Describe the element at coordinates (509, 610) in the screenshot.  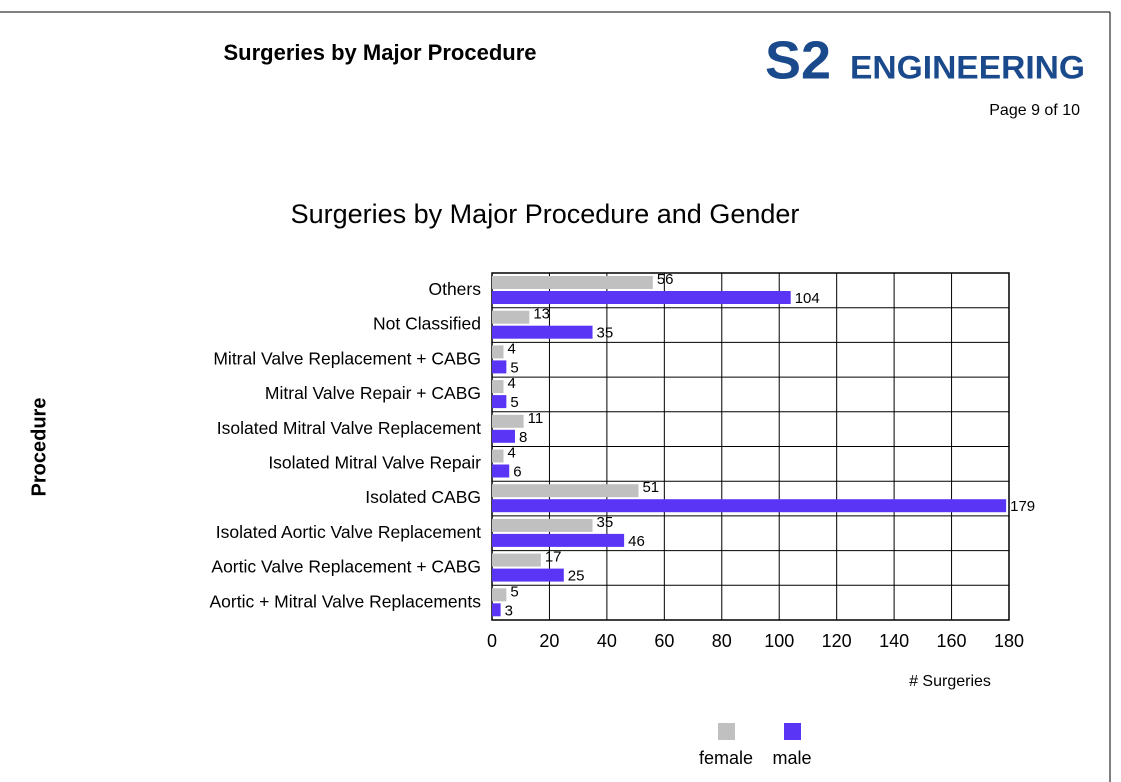
I see `data-label: 3` at that location.